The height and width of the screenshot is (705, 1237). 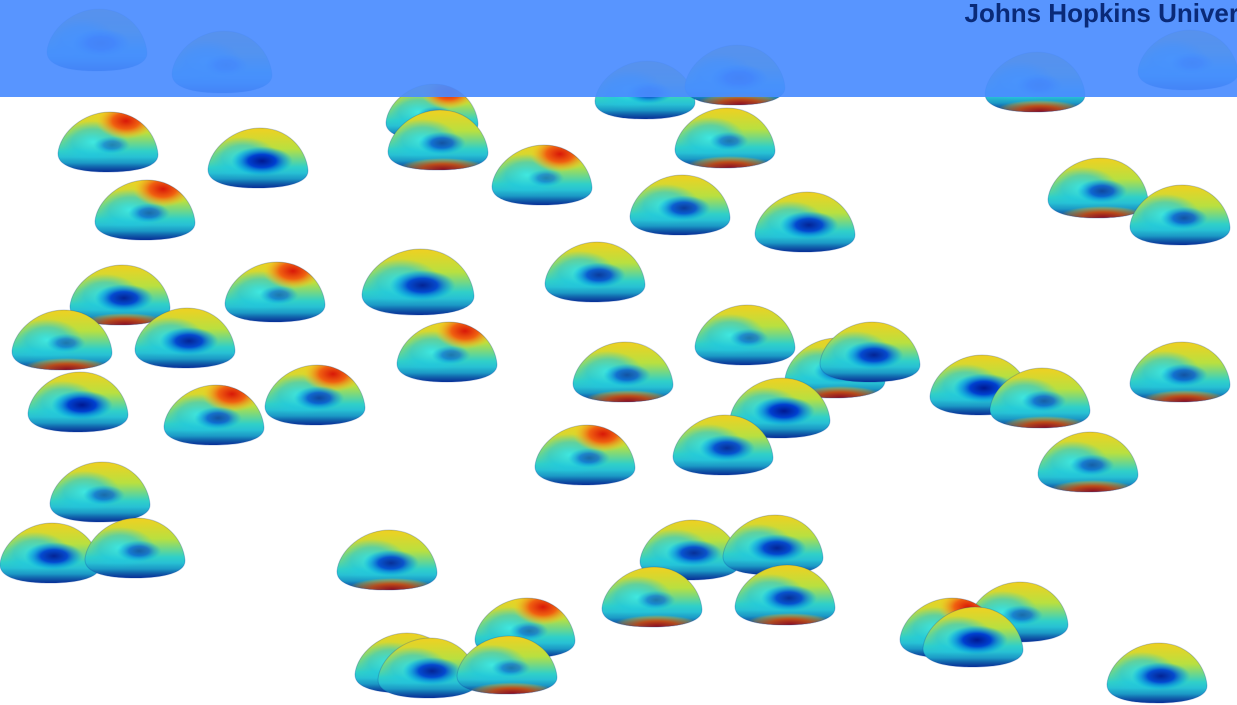 I want to click on banner-title: Johns Hopkins Univer, so click(x=1100, y=14).